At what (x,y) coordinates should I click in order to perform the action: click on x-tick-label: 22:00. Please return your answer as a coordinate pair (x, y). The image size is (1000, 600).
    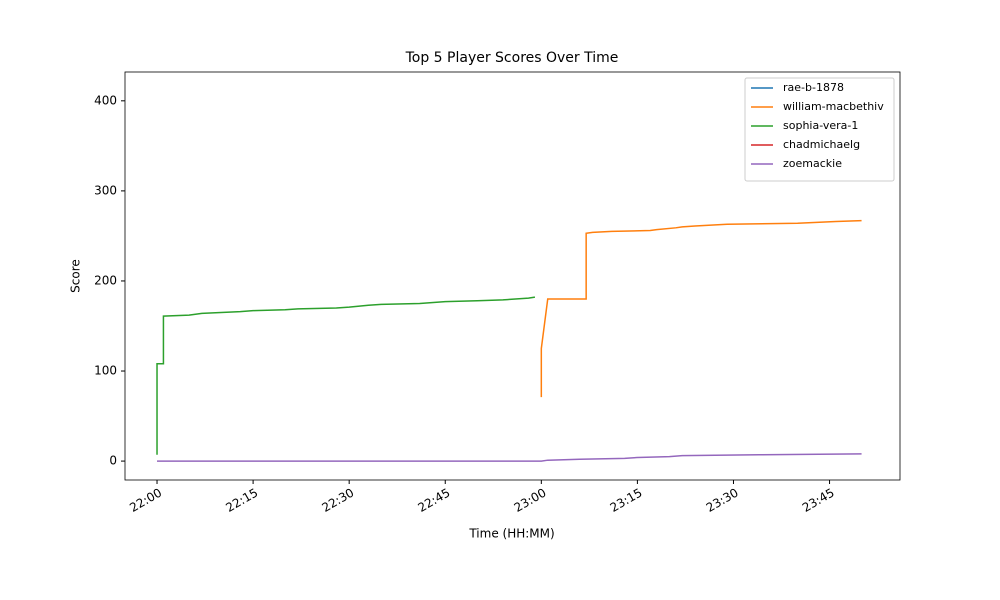
    Looking at the image, I should click on (145, 500).